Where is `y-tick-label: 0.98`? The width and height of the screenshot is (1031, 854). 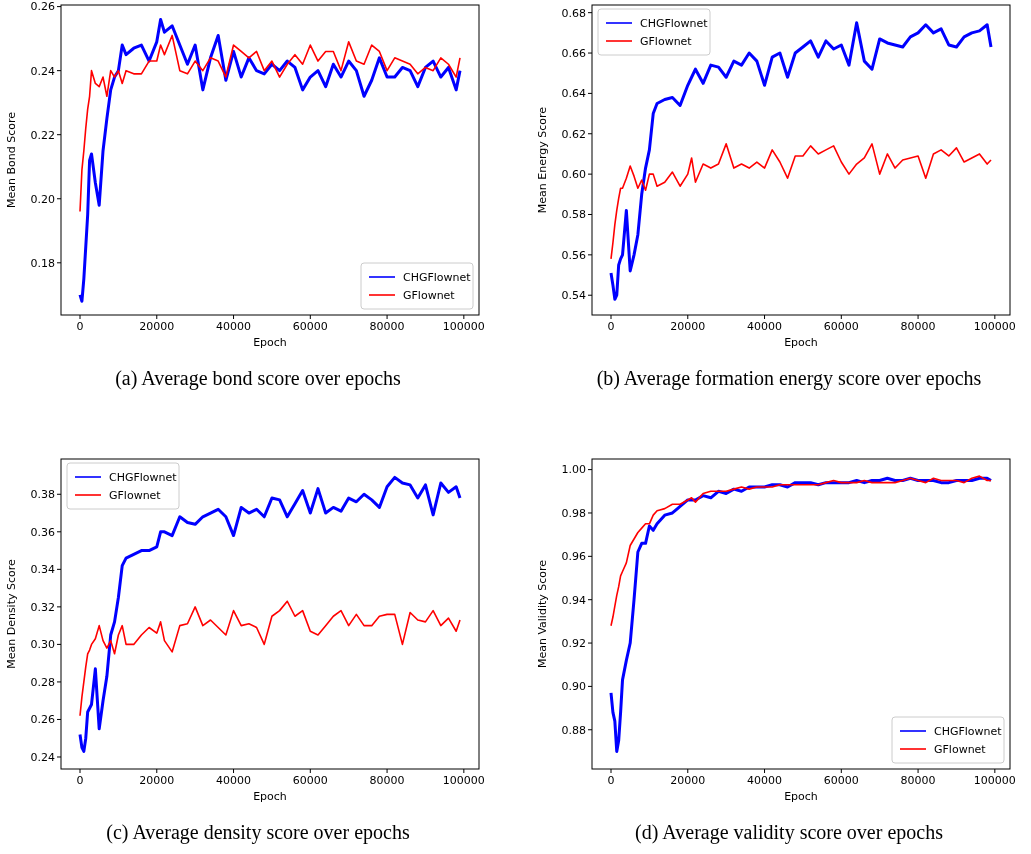
y-tick-label: 0.98 is located at coordinates (573, 513).